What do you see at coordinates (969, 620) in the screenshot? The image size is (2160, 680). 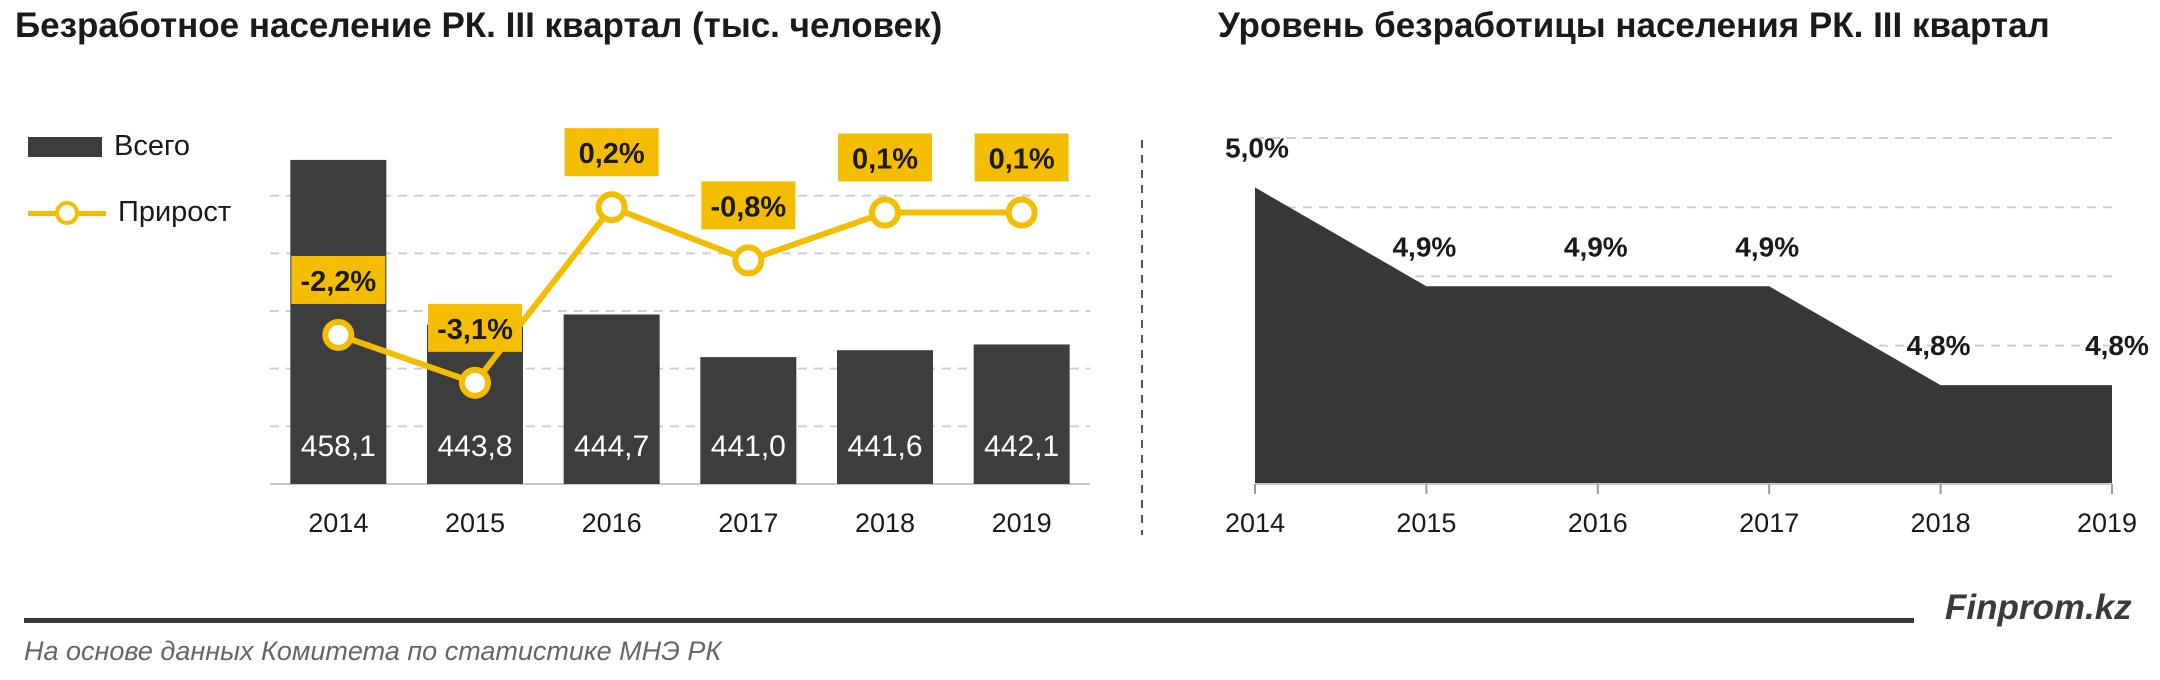 I see `footer-divider` at bounding box center [969, 620].